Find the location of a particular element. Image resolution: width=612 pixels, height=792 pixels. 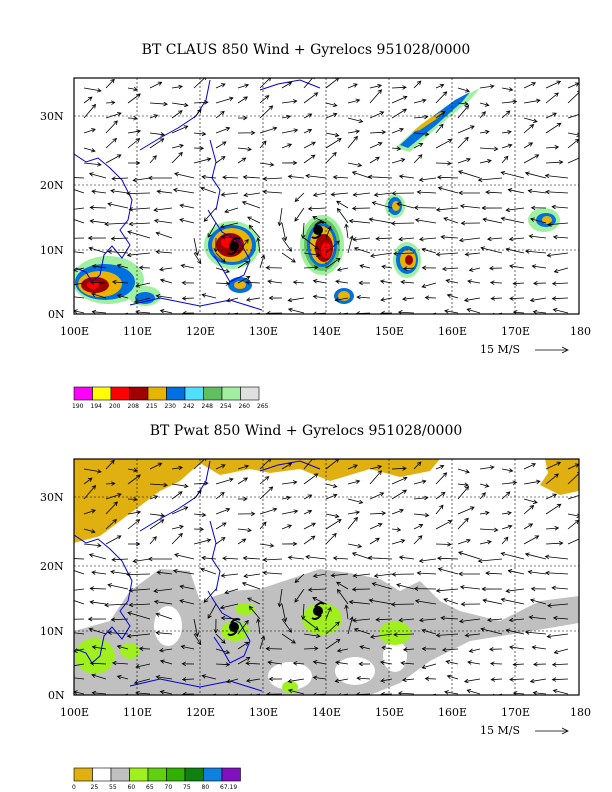

y-tick-label: 30N is located at coordinates (52, 116).